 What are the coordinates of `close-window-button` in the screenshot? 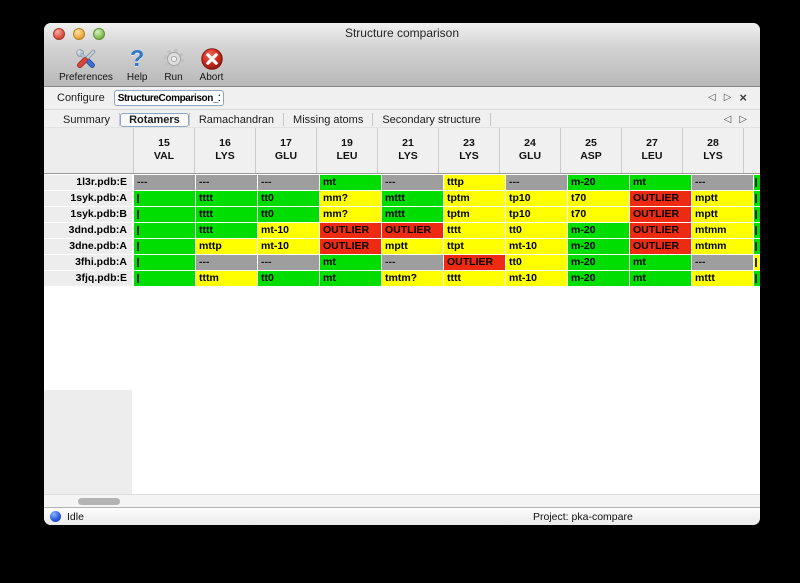 It's located at (59, 34).